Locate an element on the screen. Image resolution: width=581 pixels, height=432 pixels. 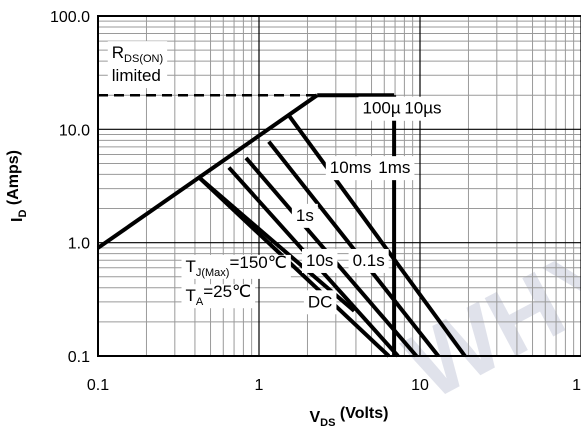
tj-text: TJ(Max)=150℃ is located at coordinates (235, 266).